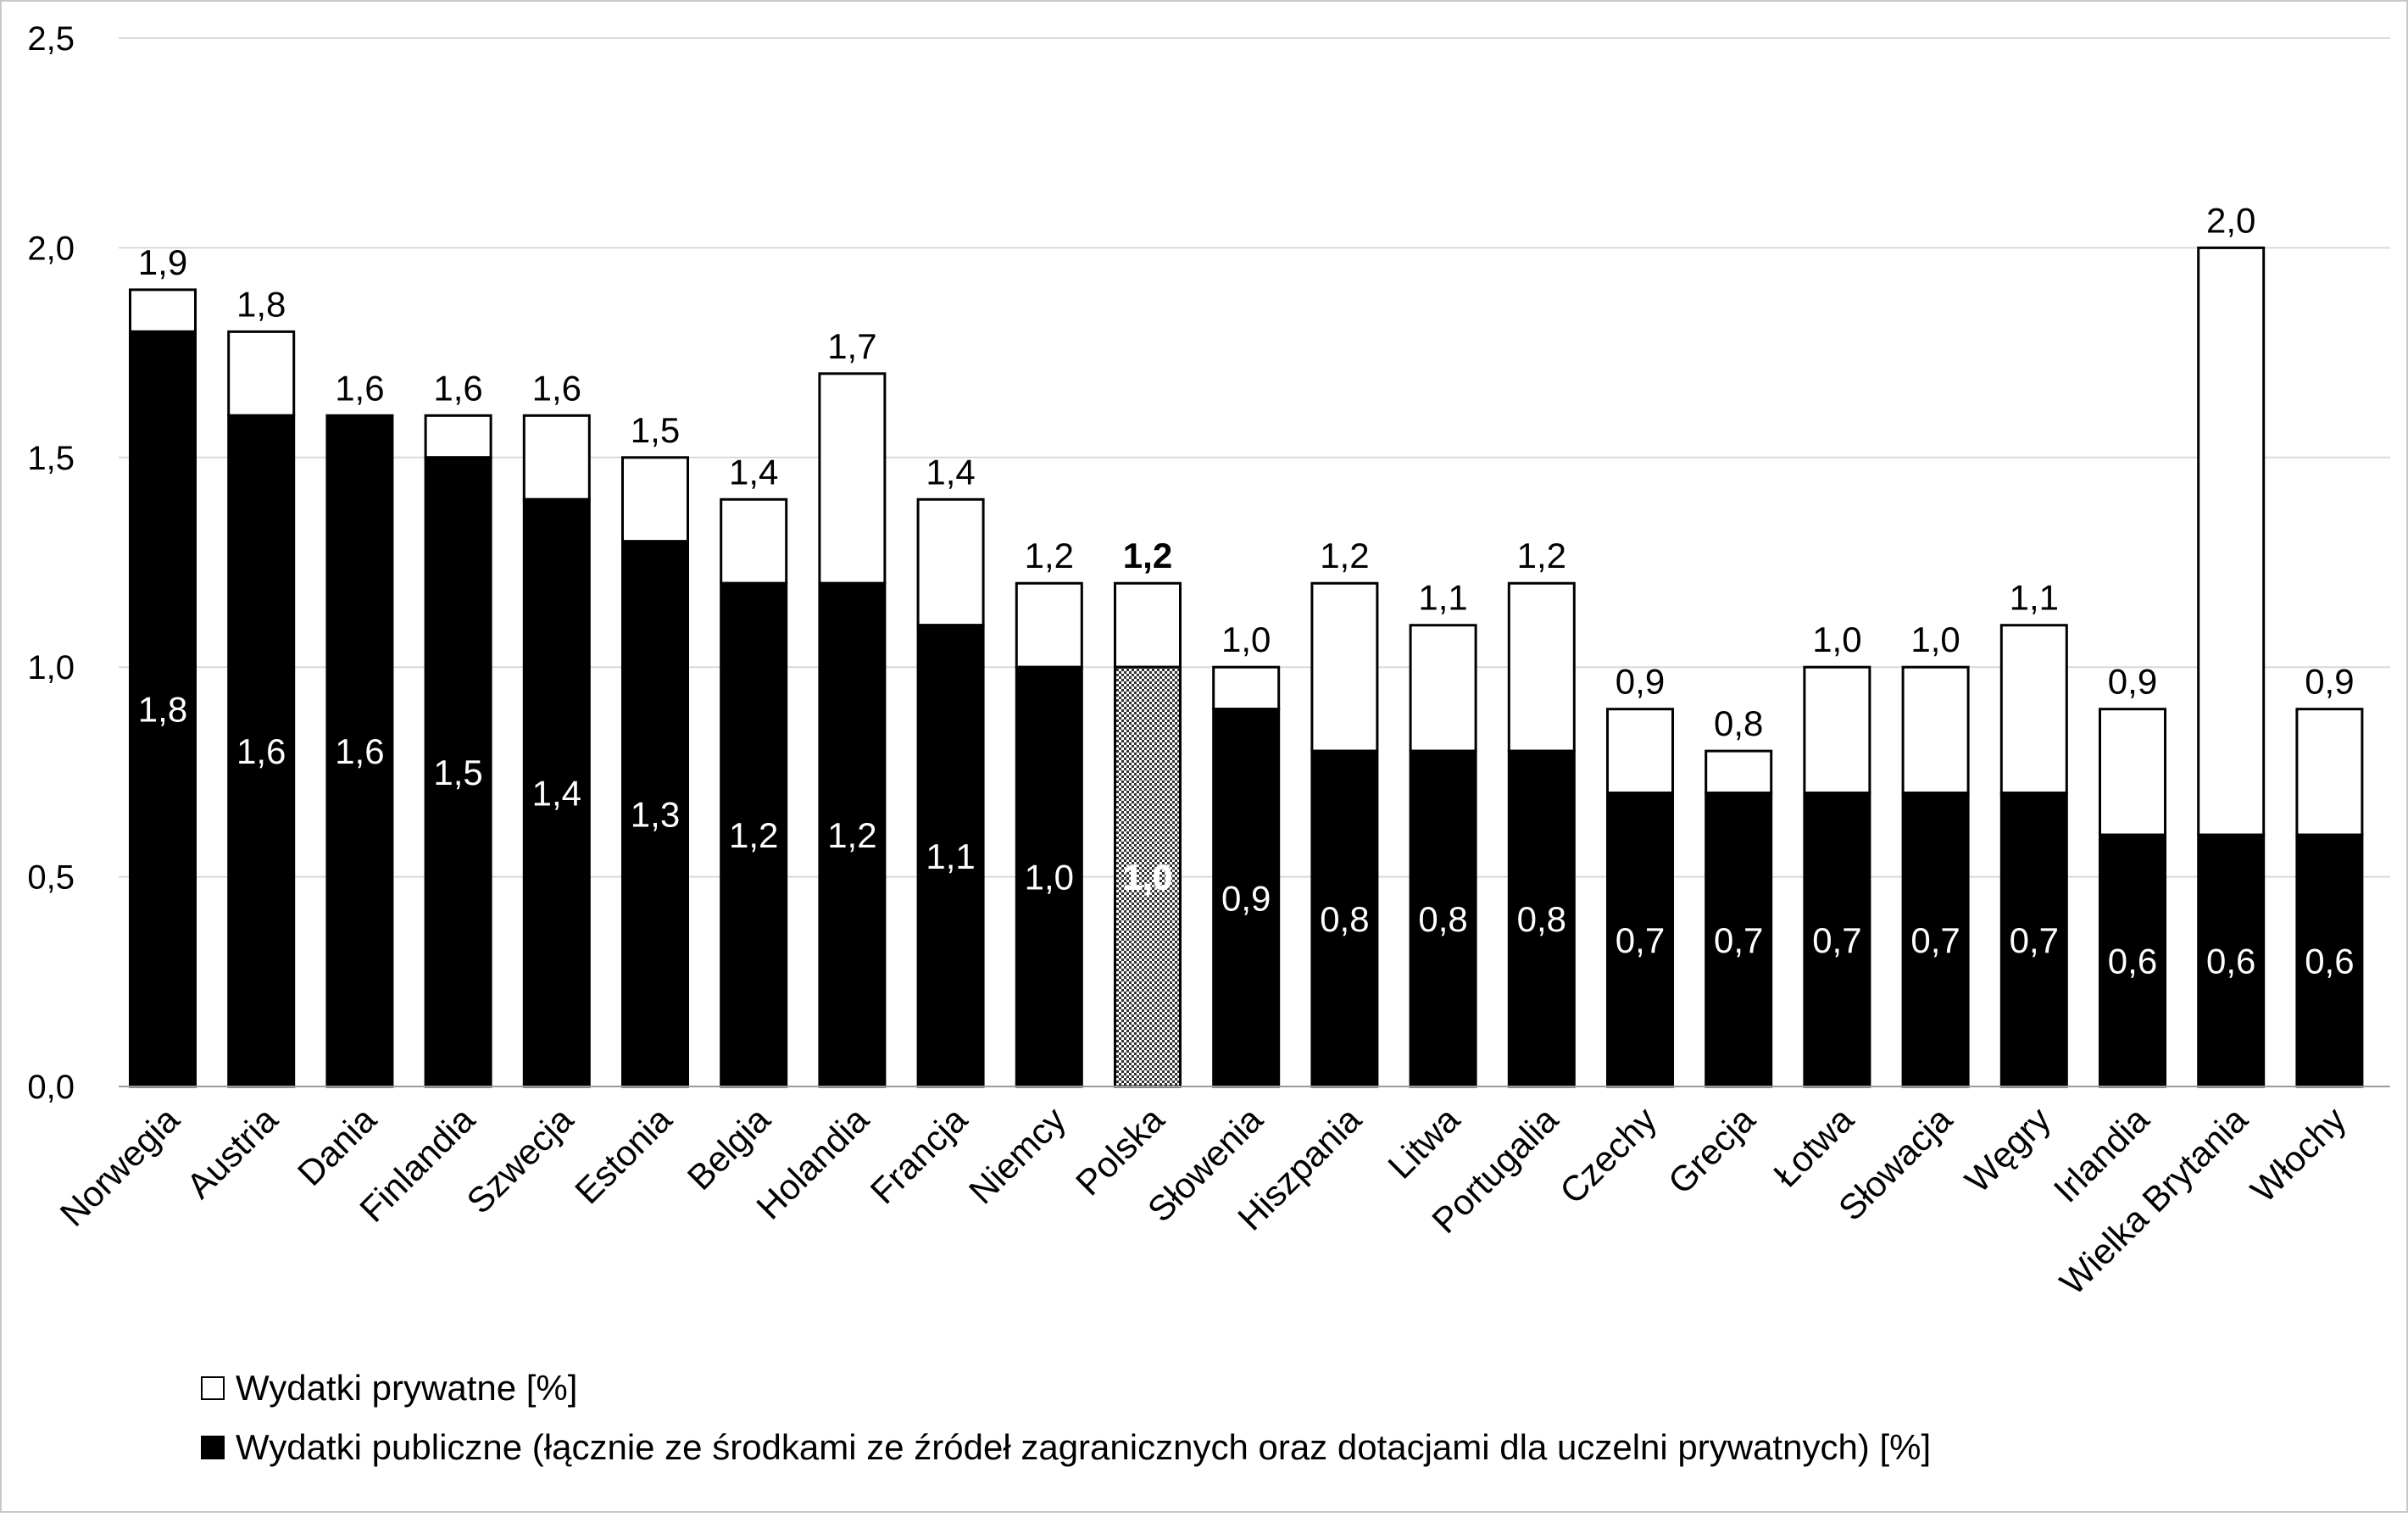 Image resolution: width=2408 pixels, height=1517 pixels. What do you see at coordinates (1246, 898) in the screenshot?
I see `public-value-label: 0,9` at bounding box center [1246, 898].